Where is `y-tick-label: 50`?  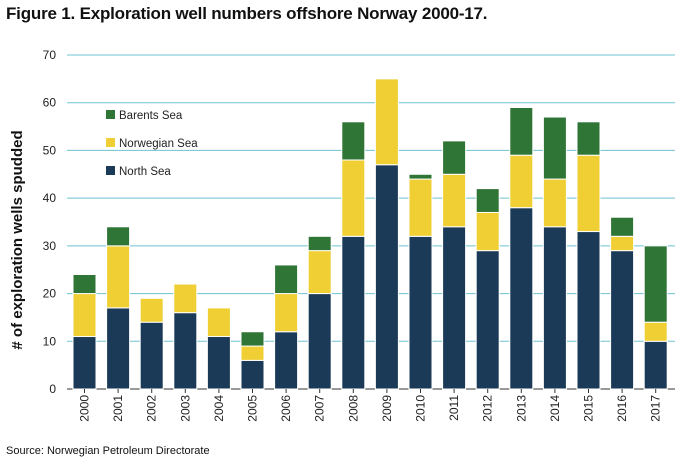 y-tick-label: 50 is located at coordinates (50, 150).